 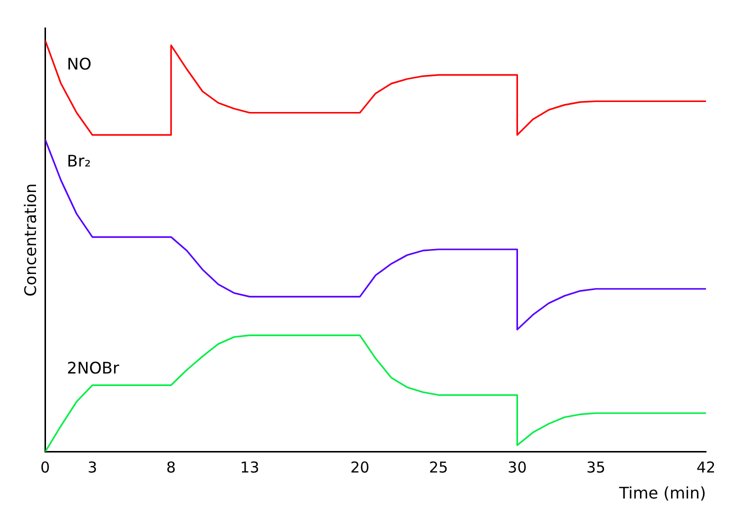 I want to click on x-tick-label: 20, so click(x=360, y=467).